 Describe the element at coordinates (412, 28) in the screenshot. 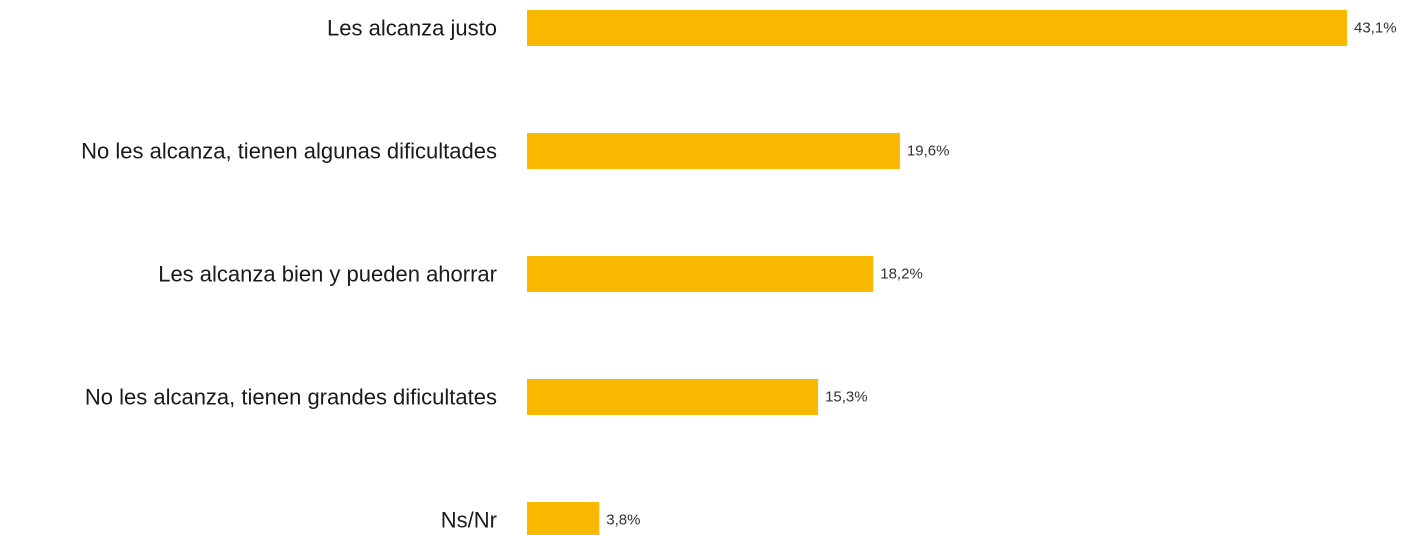

I see `category-label: Les alcanza justo` at that location.